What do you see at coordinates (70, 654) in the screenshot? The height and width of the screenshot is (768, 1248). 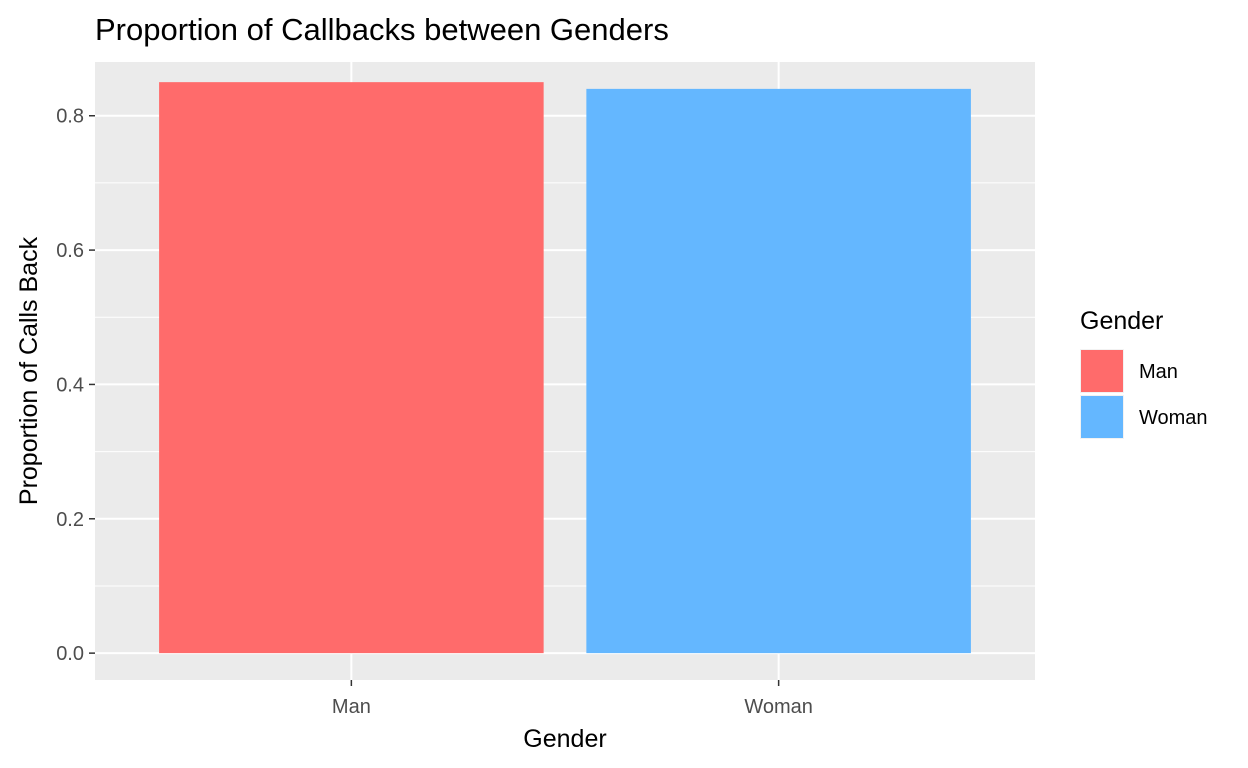 I see `y-tick-label: 0.0` at bounding box center [70, 654].